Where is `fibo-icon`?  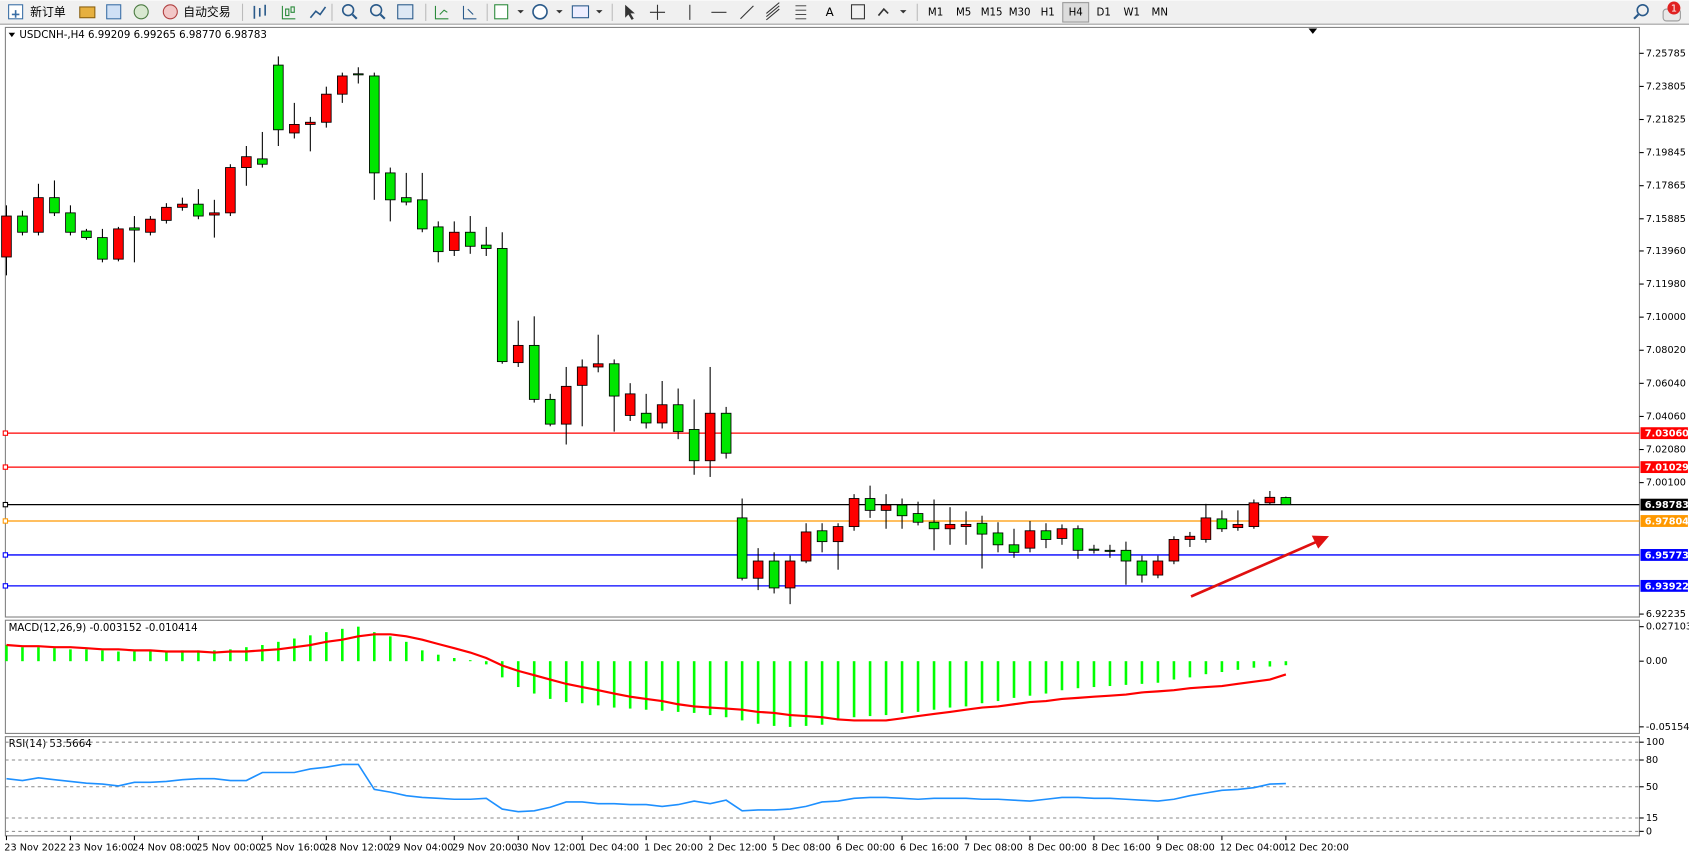
fibo-icon is located at coordinates (801, 12).